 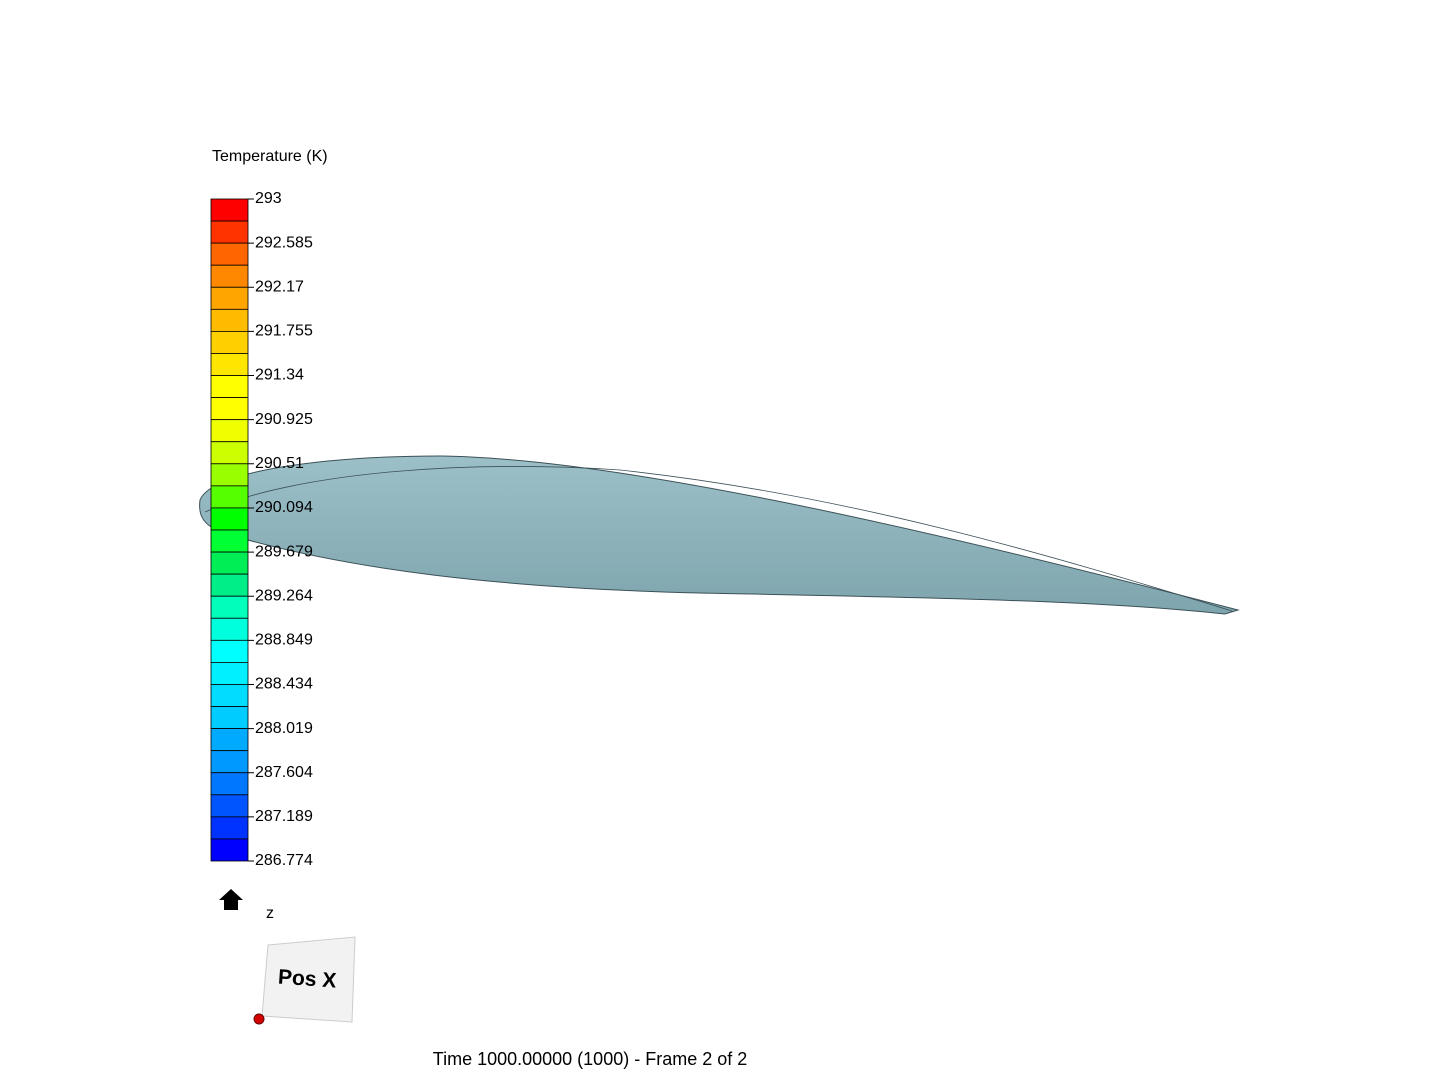 What do you see at coordinates (268, 198) in the screenshot?
I see `tick-label: 293` at bounding box center [268, 198].